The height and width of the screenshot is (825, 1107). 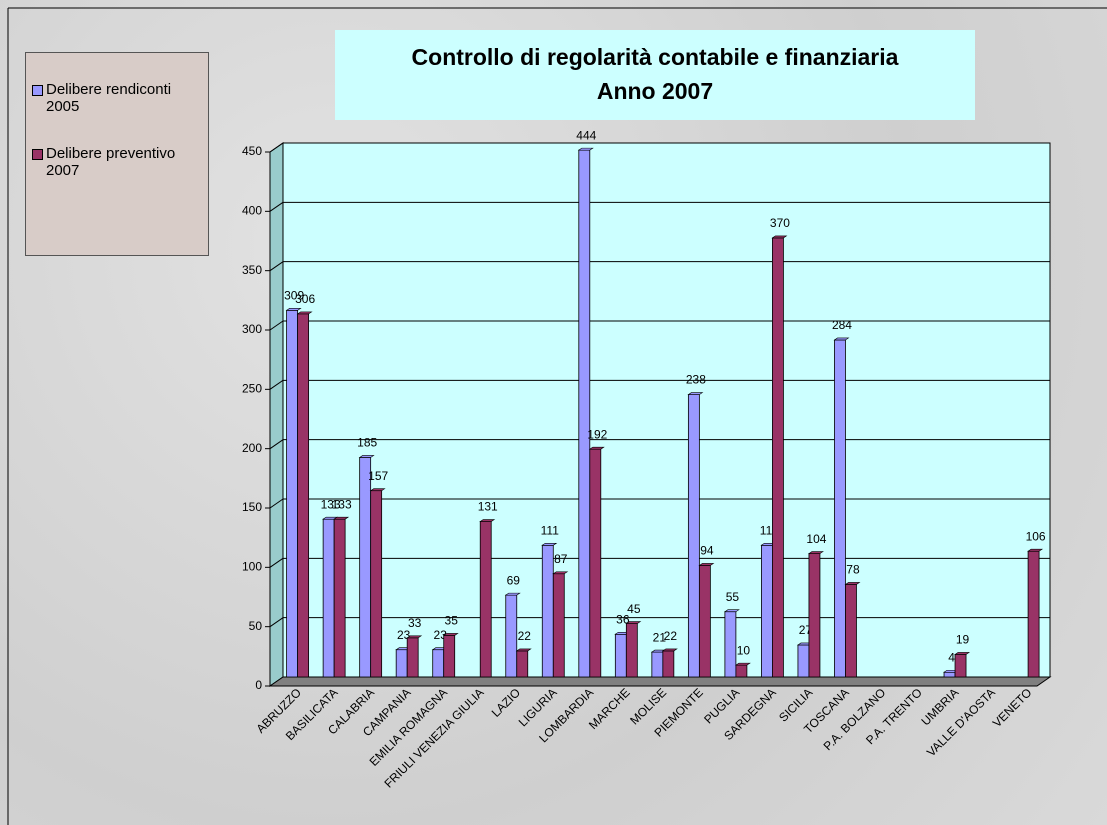 I want to click on floor, so click(x=660, y=681).